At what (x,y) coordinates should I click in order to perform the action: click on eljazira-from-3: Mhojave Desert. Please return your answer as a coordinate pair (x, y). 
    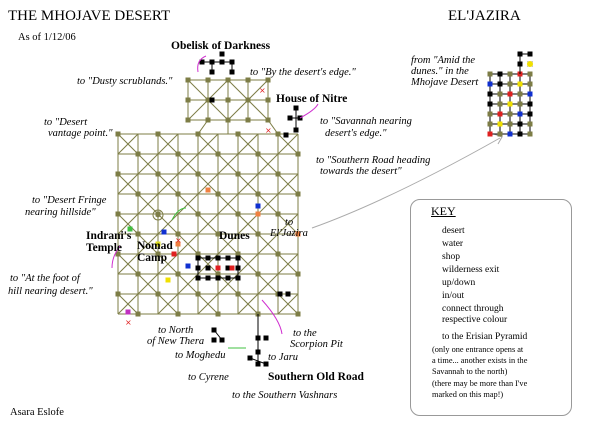
    Looking at the image, I should click on (445, 82).